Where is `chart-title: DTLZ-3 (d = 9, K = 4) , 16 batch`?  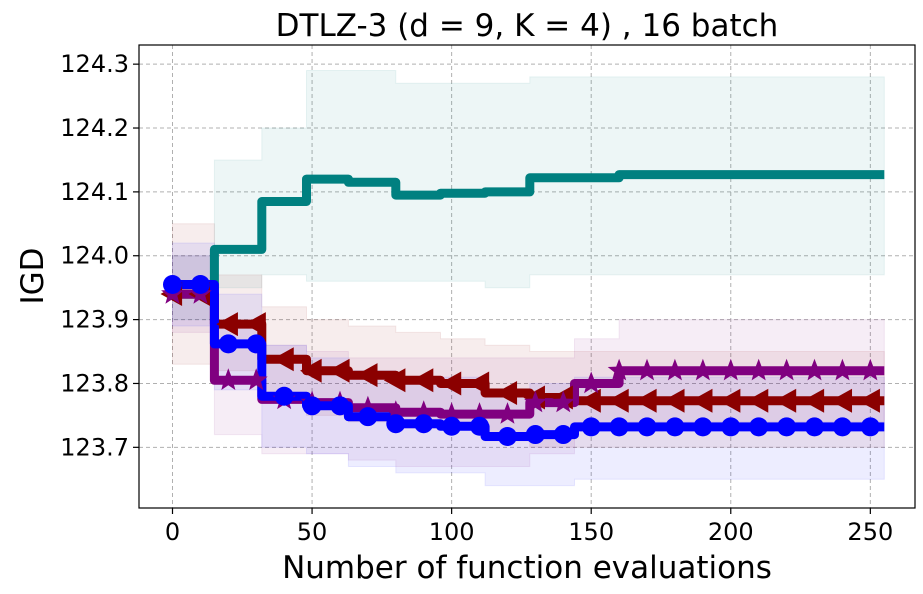
chart-title: DTLZ-3 (d = 9, K = 4) , 16 batch is located at coordinates (527, 26).